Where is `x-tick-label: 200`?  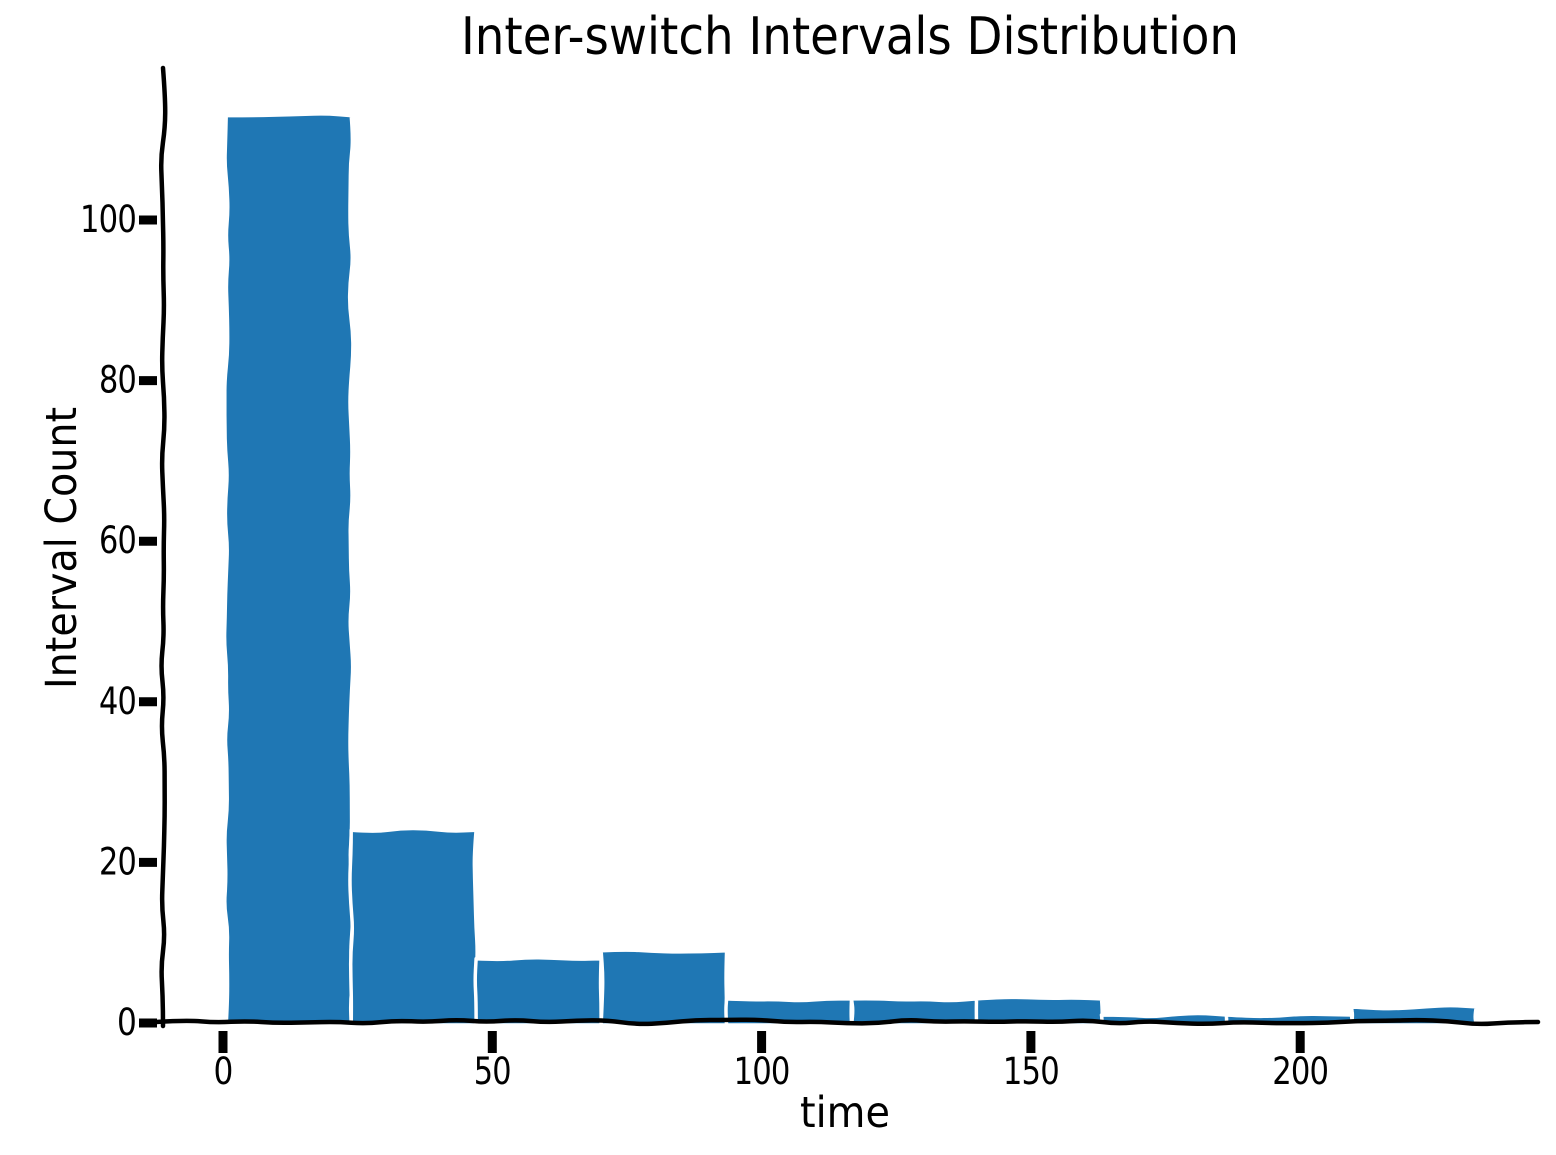 x-tick-label: 200 is located at coordinates (1300, 1071).